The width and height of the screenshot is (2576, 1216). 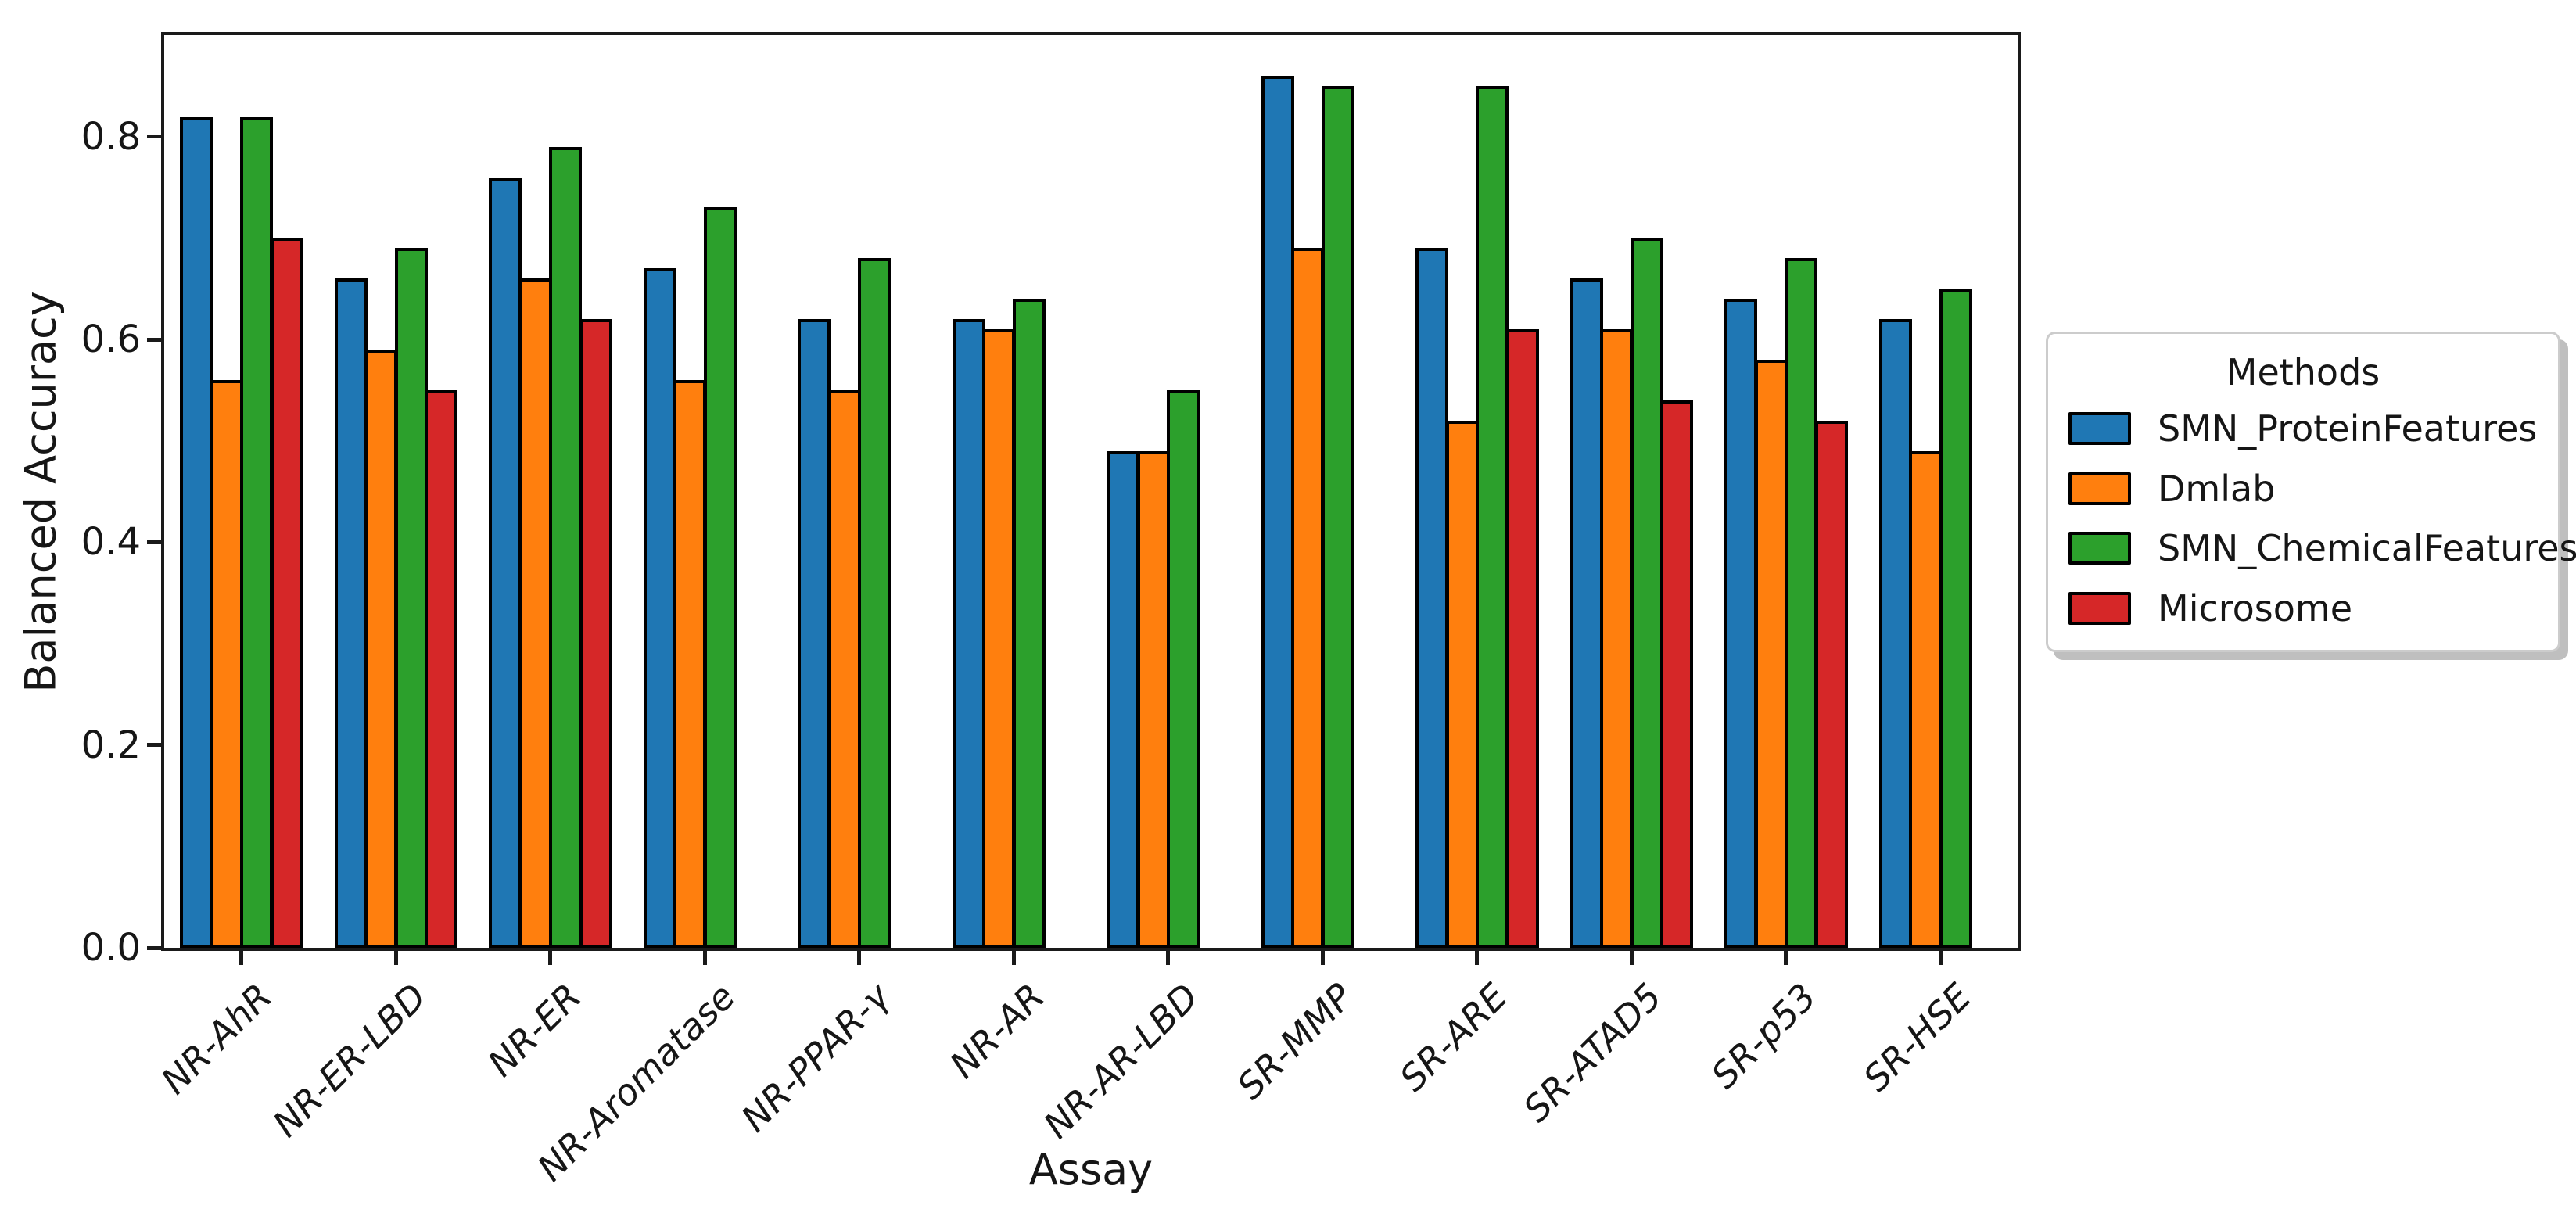 What do you see at coordinates (1322, 958) in the screenshot?
I see `x-tick-mark-SR-MMP` at bounding box center [1322, 958].